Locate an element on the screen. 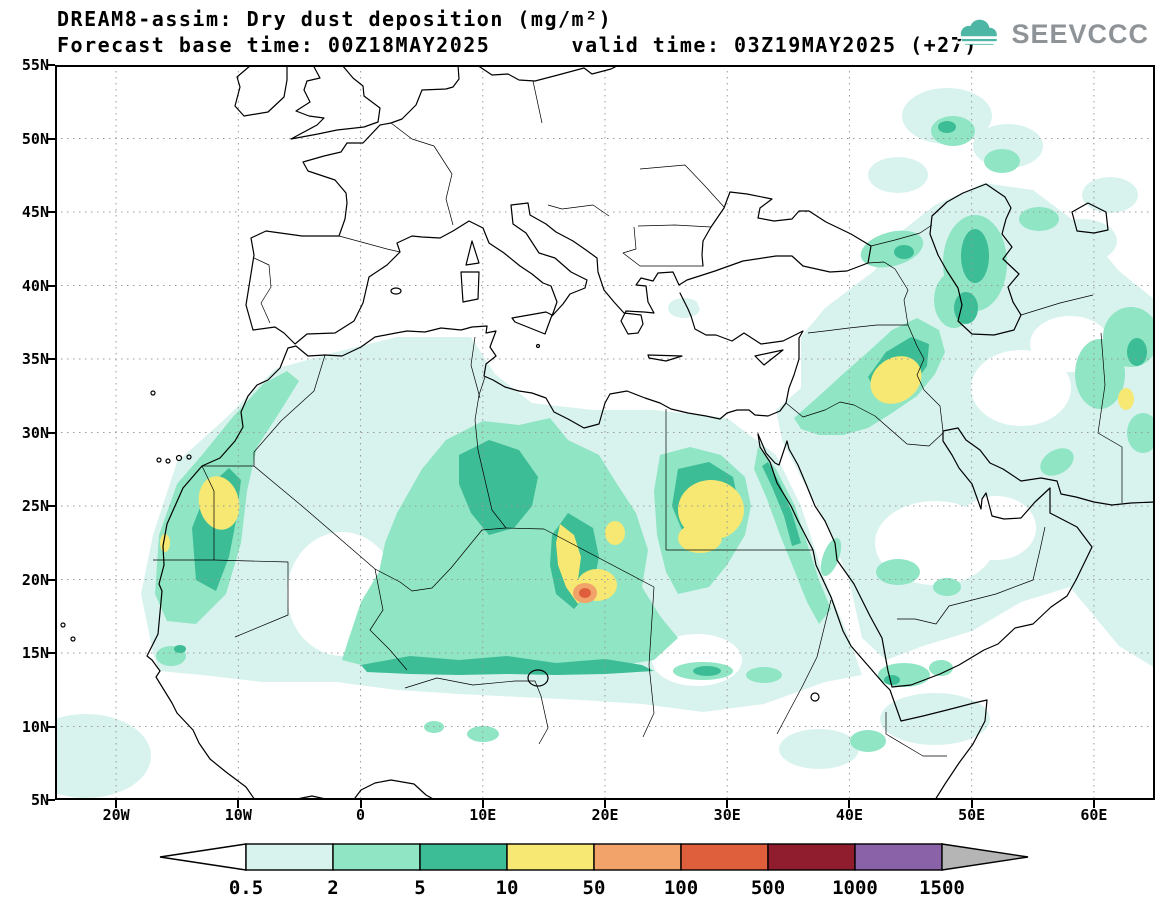  lon-axis-label: 20W is located at coordinates (116, 815).